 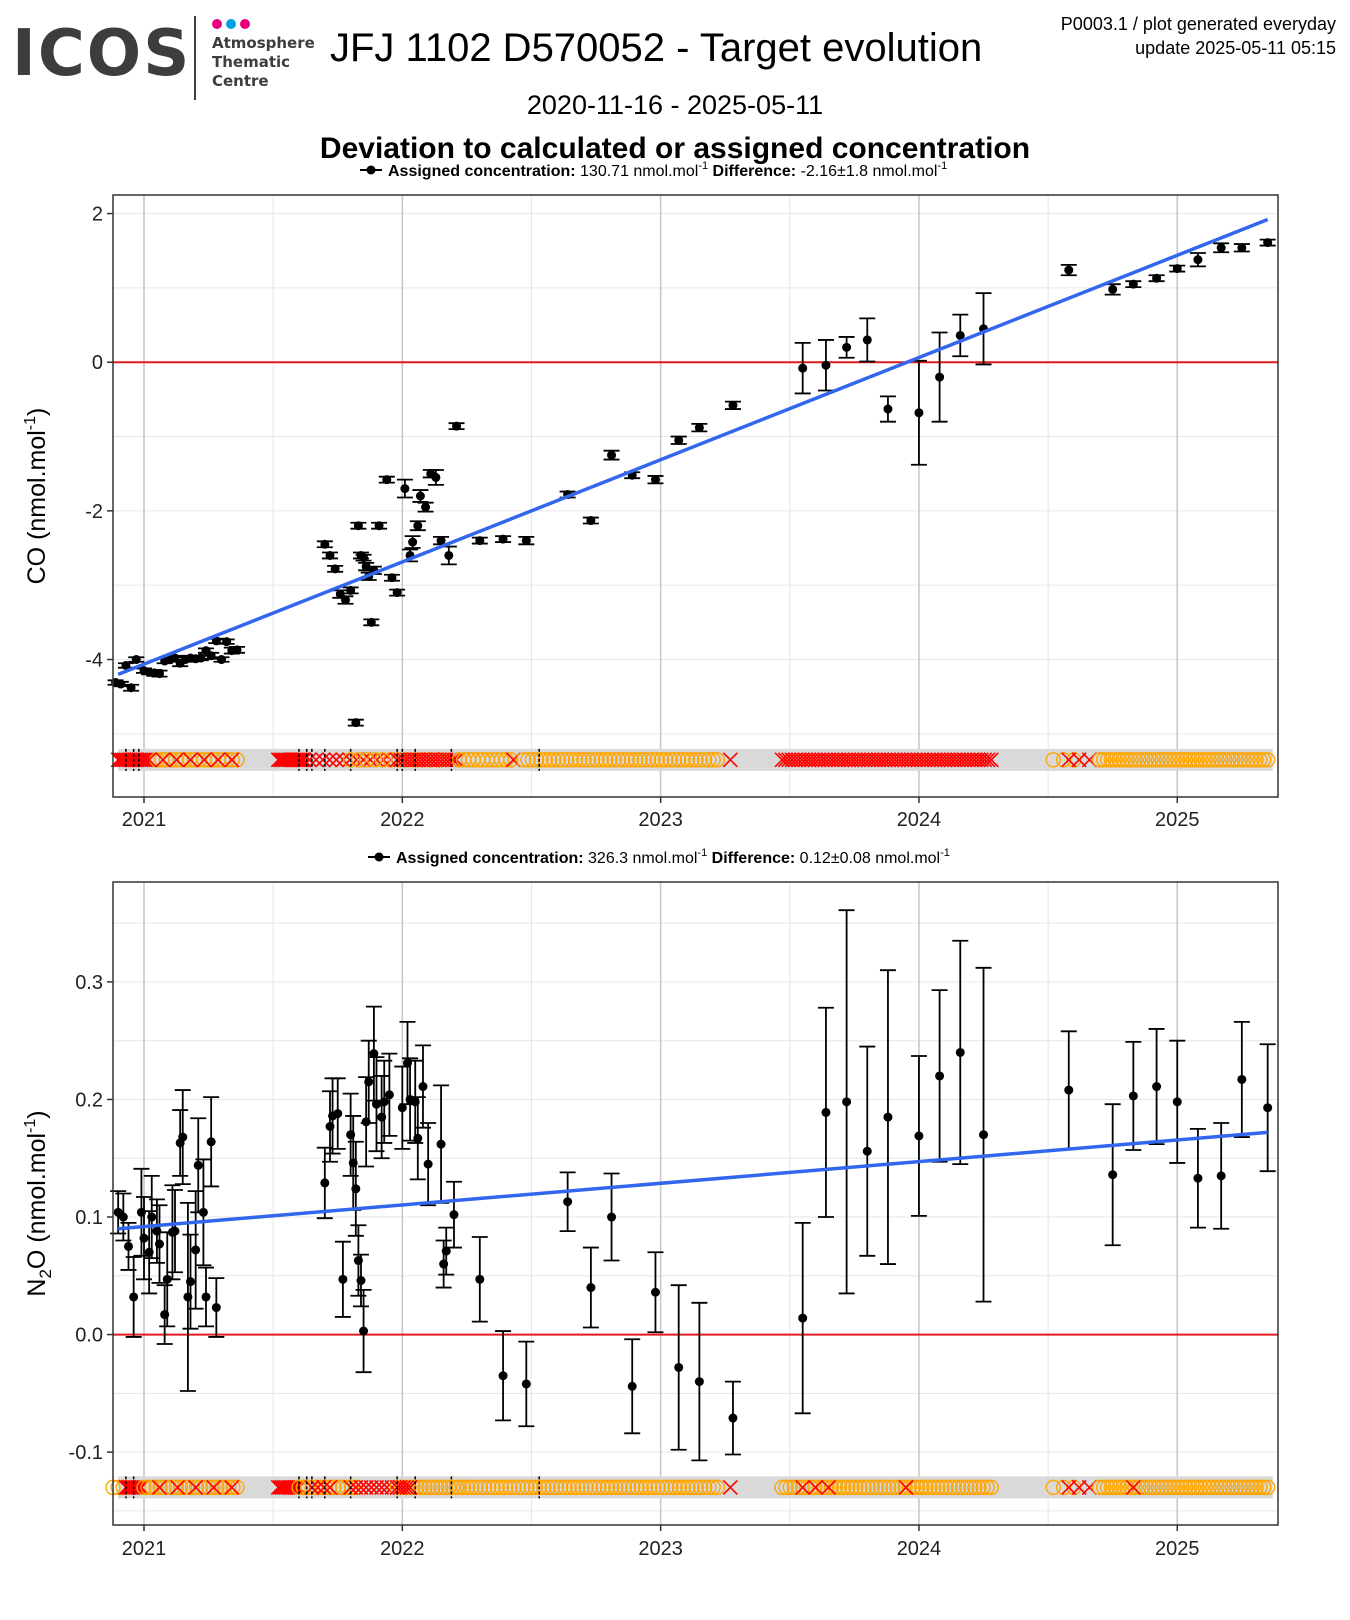 What do you see at coordinates (379, 857) in the screenshot?
I see `legend-point` at bounding box center [379, 857].